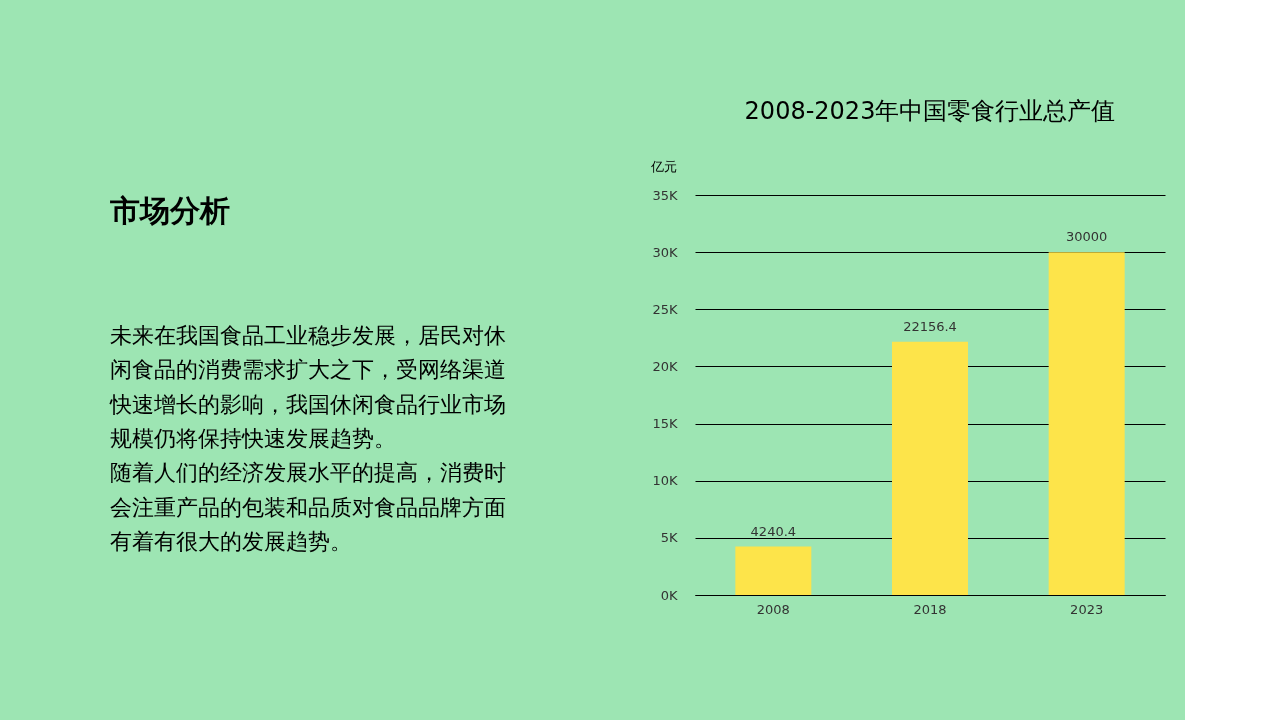 The image size is (1280, 720). What do you see at coordinates (1086, 237) in the screenshot?
I see `data-label: 30000` at bounding box center [1086, 237].